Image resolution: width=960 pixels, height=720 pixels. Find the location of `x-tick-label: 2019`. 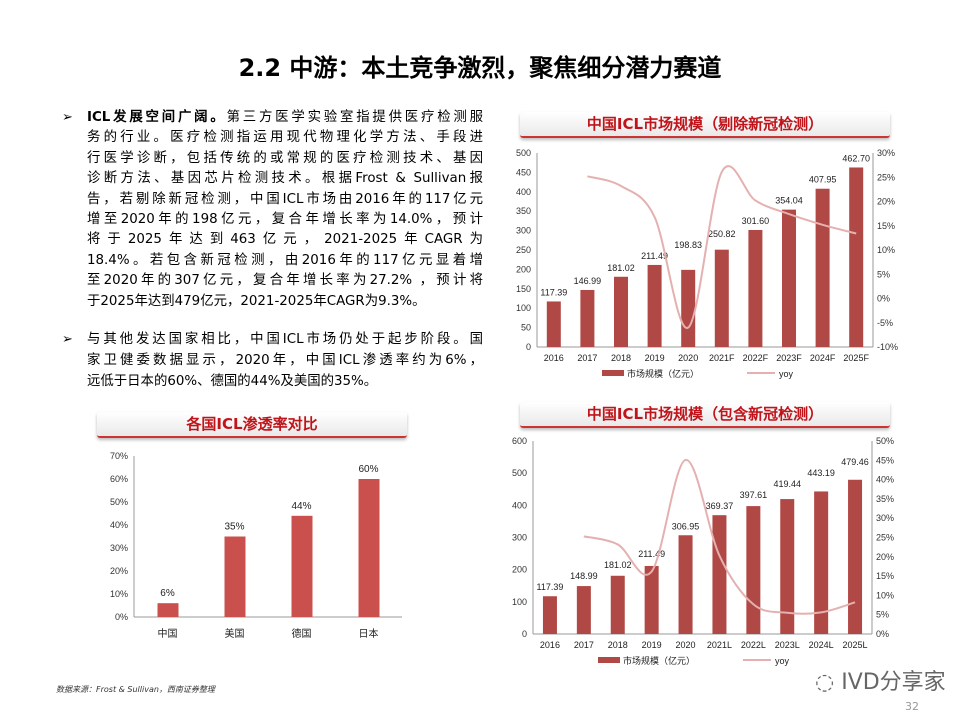

x-tick-label: 2019 is located at coordinates (652, 645).